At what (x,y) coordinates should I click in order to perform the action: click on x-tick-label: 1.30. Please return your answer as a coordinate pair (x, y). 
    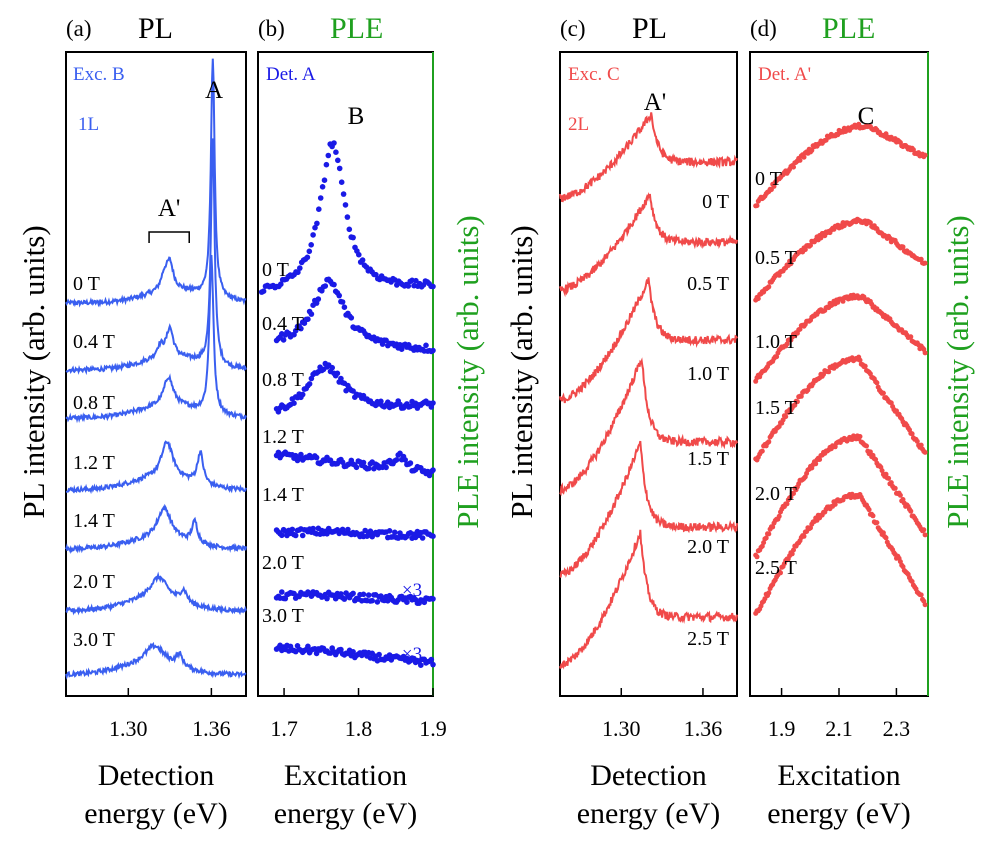
    Looking at the image, I should click on (128, 728).